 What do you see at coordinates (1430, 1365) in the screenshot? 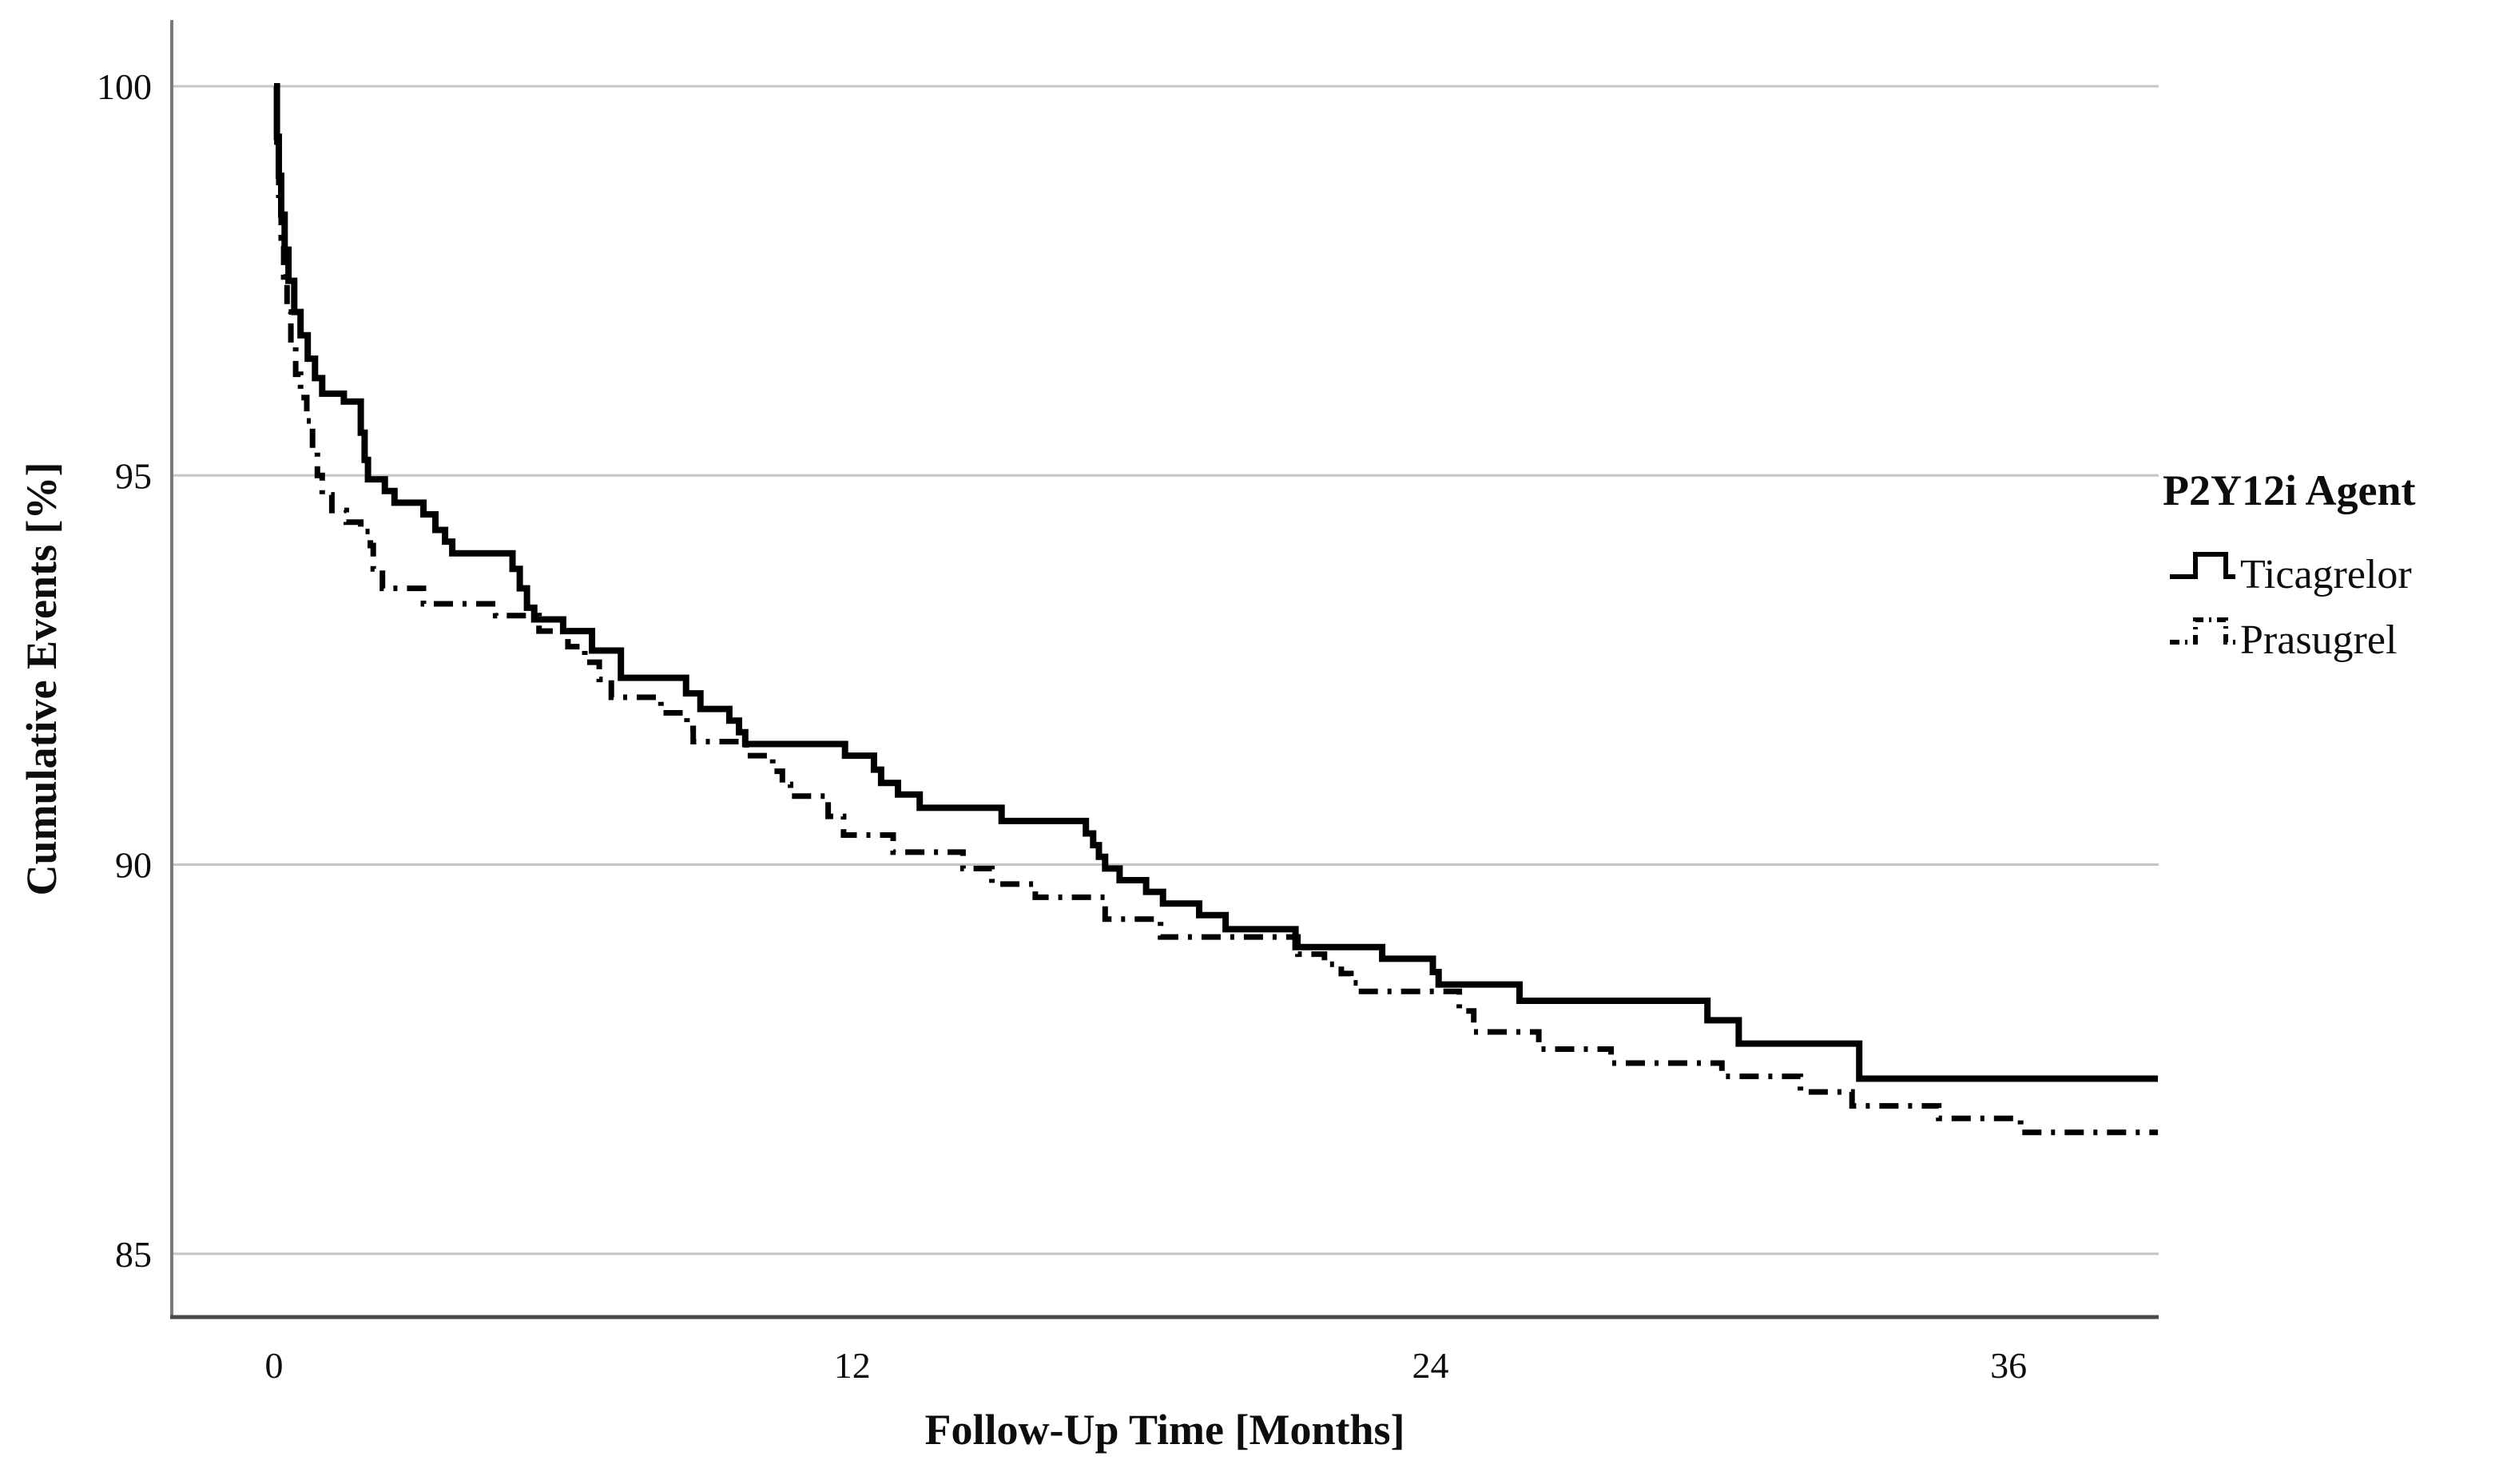
I see `x-tick-label: 24` at bounding box center [1430, 1365].